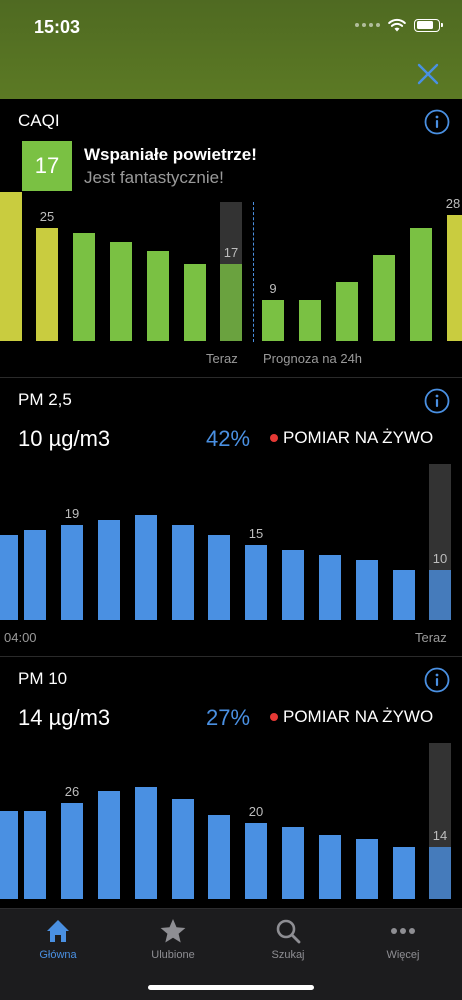 Image resolution: width=462 pixels, height=1000 pixels. What do you see at coordinates (256, 811) in the screenshot?
I see `pm10-bar-label: 20` at bounding box center [256, 811].